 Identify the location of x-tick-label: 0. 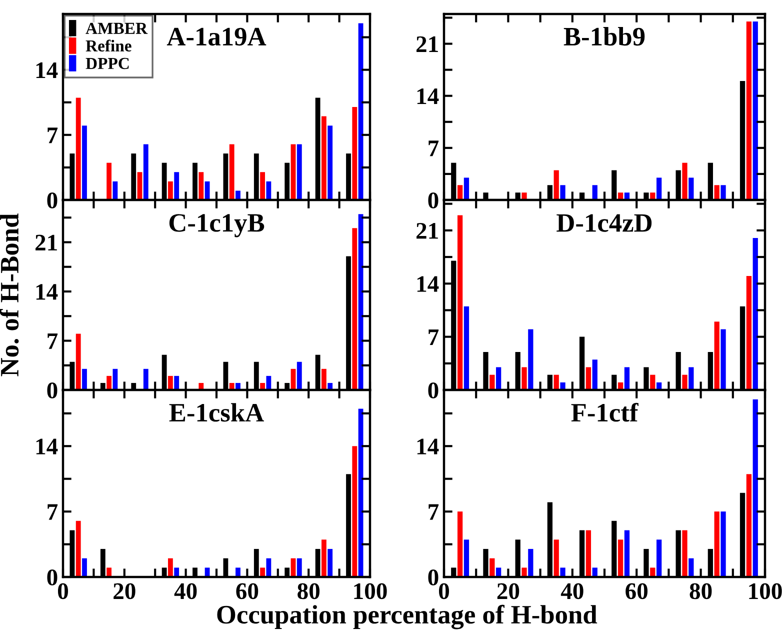
(444, 591).